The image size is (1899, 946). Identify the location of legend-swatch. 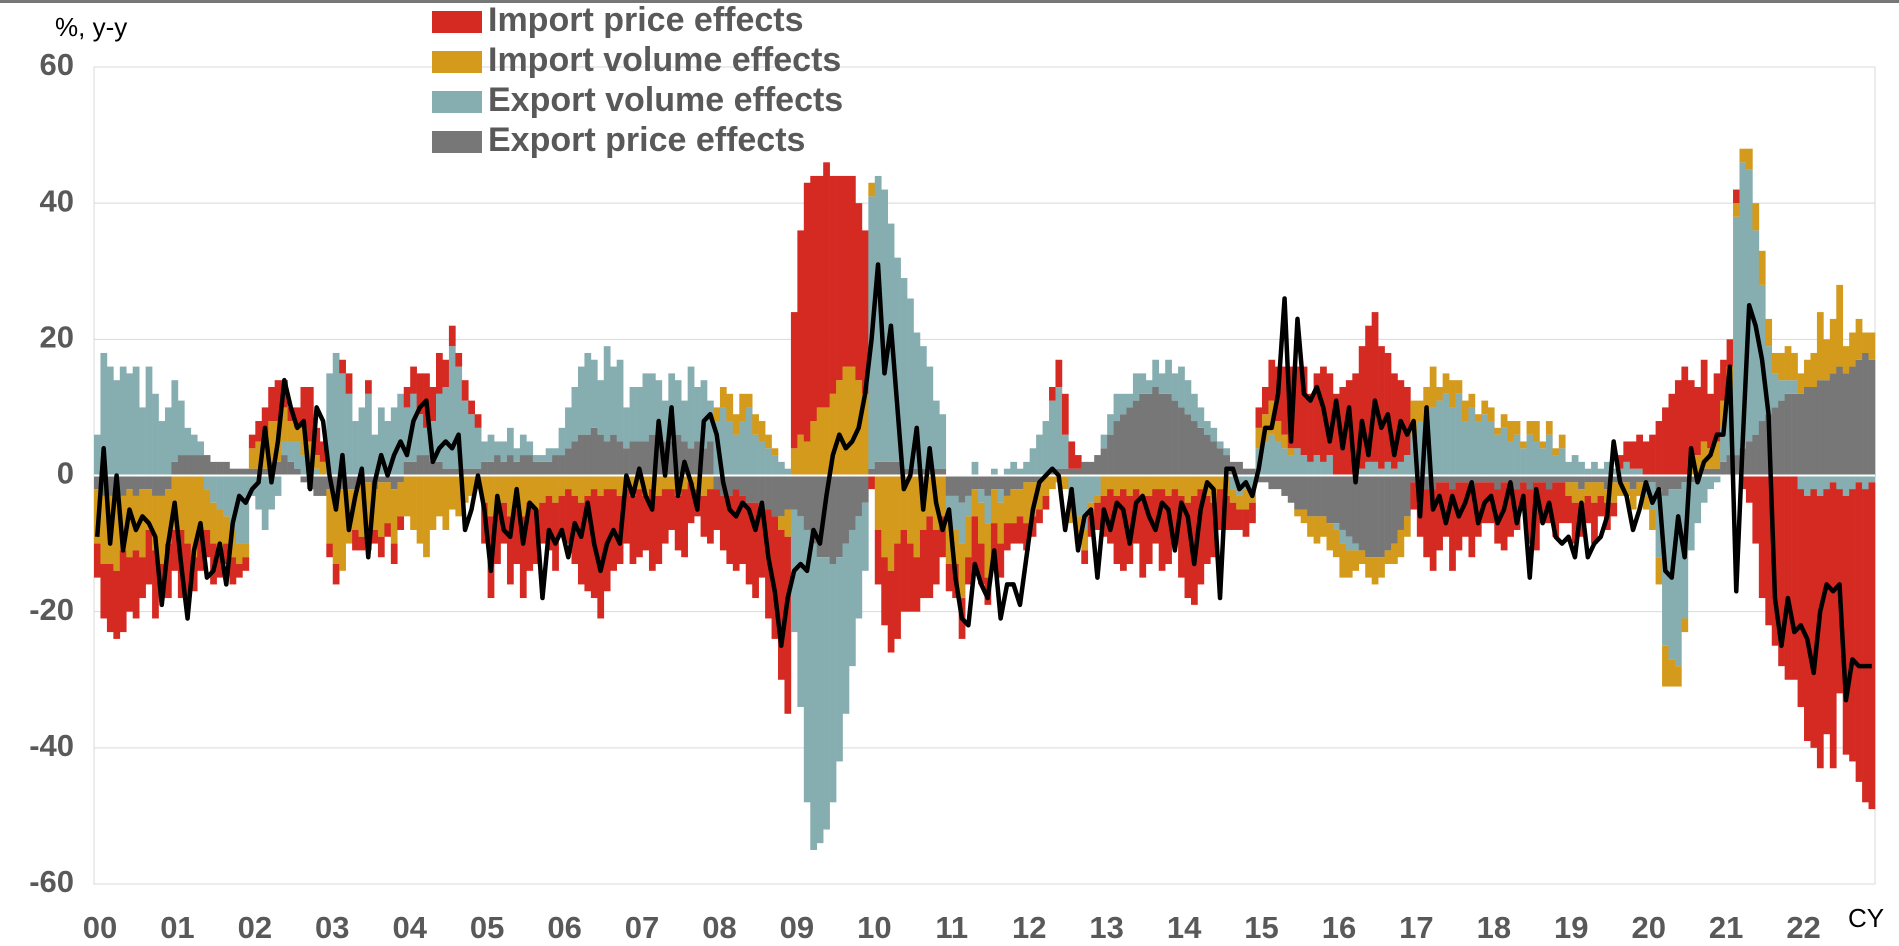
(457, 142).